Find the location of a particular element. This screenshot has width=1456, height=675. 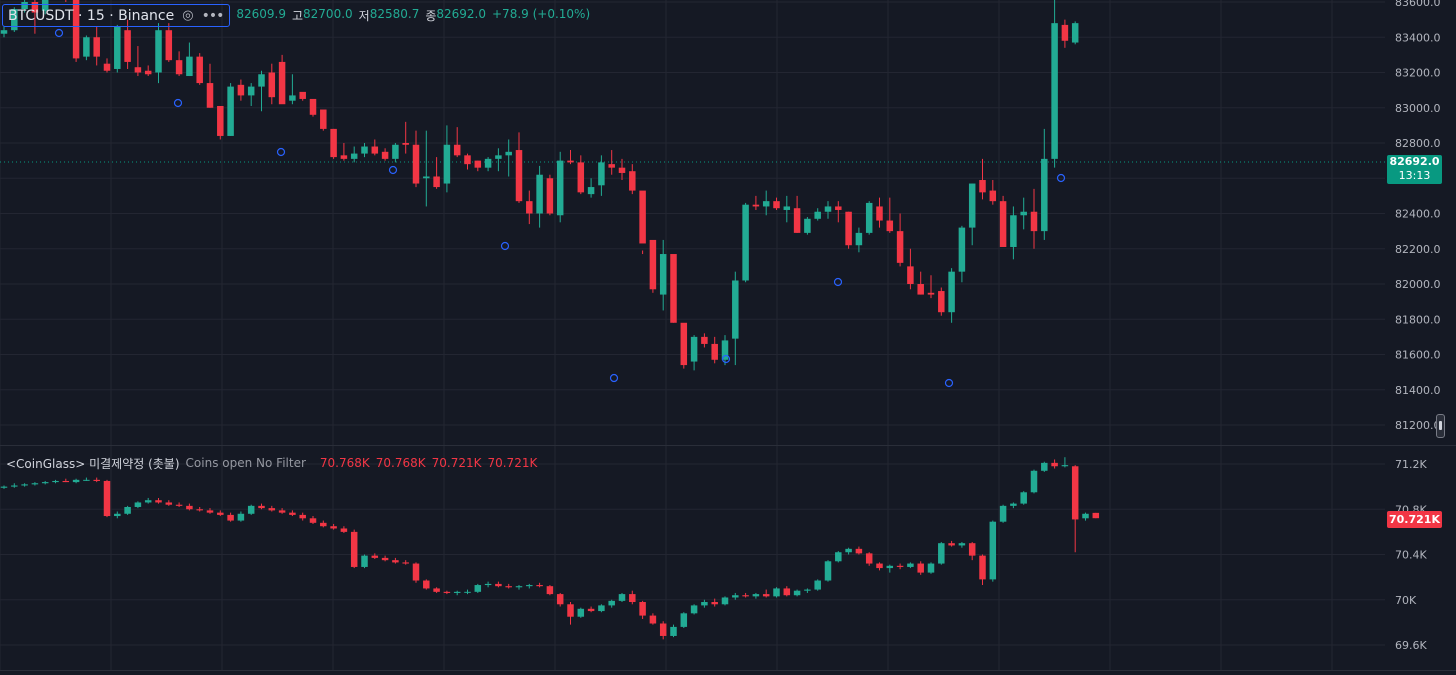

price-tick-label: 82400.0 is located at coordinates (1418, 214).